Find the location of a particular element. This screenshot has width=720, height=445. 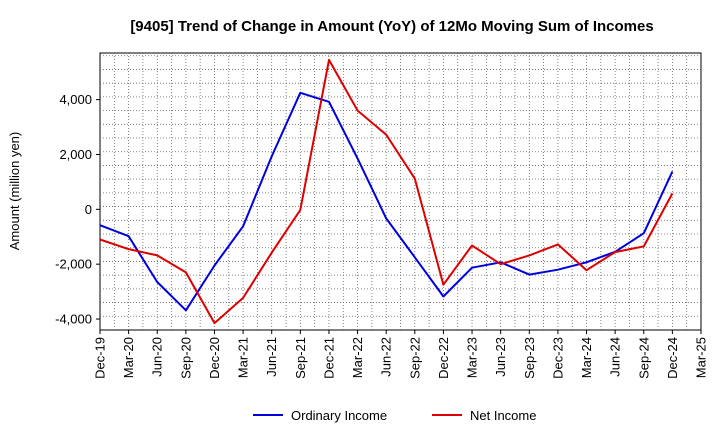

x-tick-label: Mar-22 is located at coordinates (357, 357).